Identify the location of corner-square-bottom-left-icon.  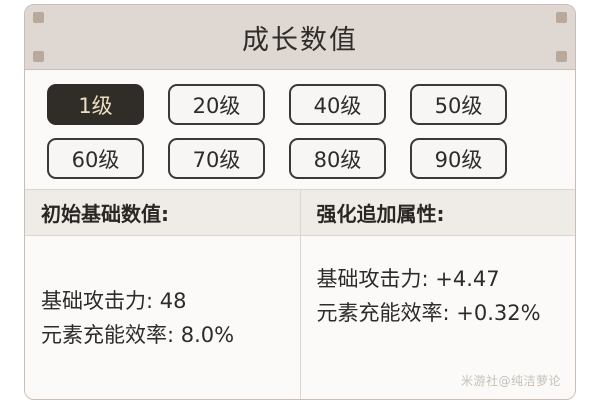
(38, 56).